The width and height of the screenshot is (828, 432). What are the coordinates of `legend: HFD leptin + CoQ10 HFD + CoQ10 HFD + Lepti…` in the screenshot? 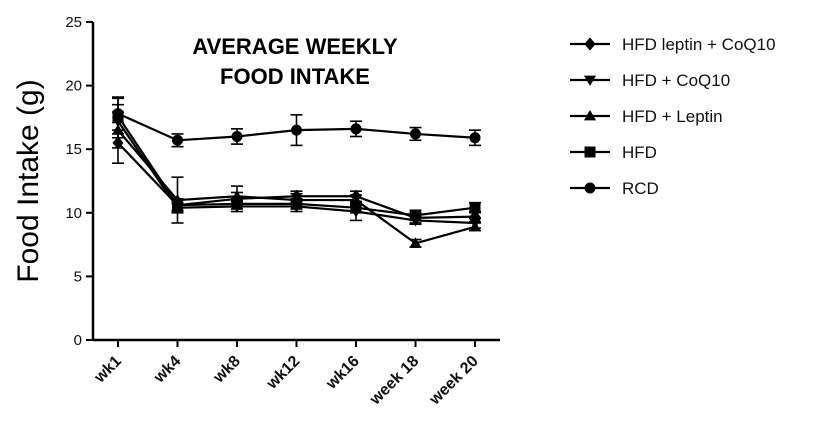 It's located at (673, 116).